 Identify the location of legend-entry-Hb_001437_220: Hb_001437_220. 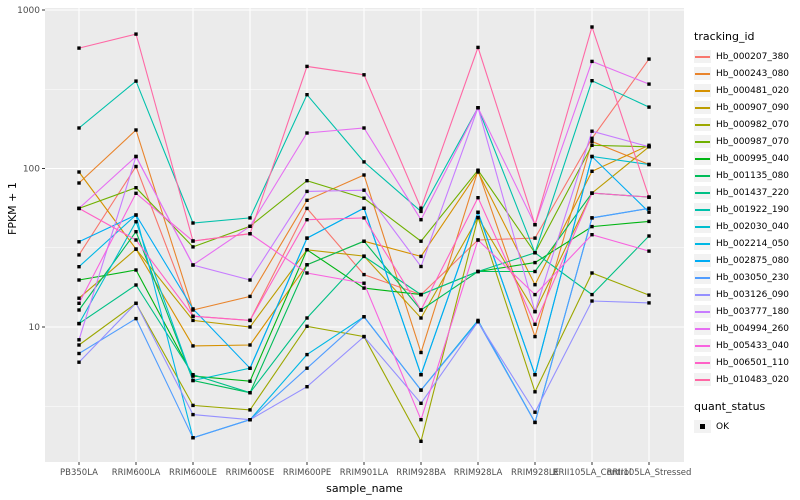
(746, 192).